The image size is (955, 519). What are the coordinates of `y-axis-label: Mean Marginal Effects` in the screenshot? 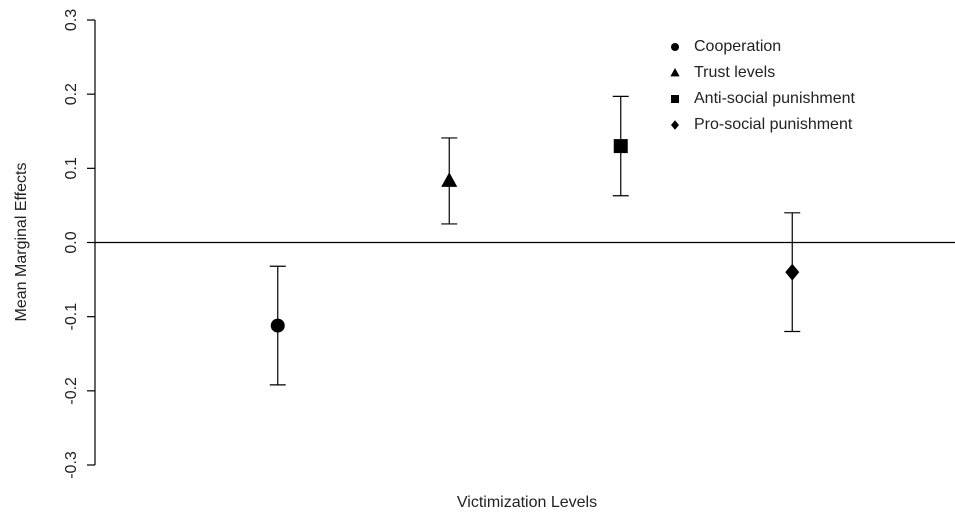 It's located at (21, 242).